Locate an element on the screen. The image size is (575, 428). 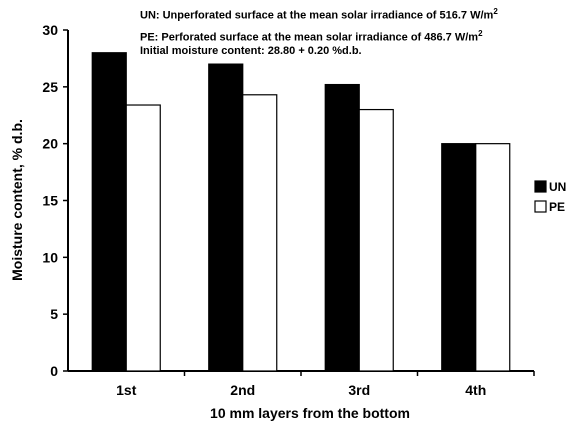
bar-un-3rd is located at coordinates (342, 227).